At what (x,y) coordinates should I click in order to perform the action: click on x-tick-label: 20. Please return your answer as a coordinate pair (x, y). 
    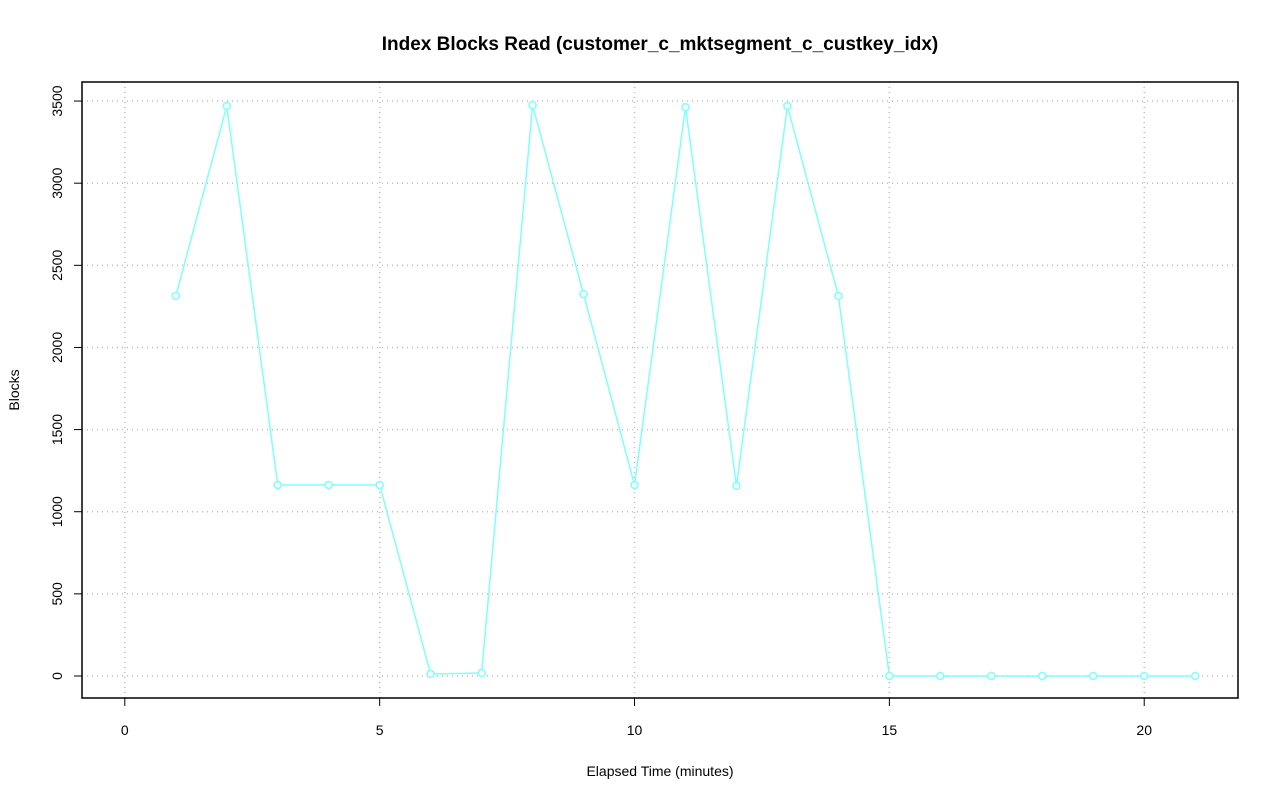
    Looking at the image, I should click on (1144, 730).